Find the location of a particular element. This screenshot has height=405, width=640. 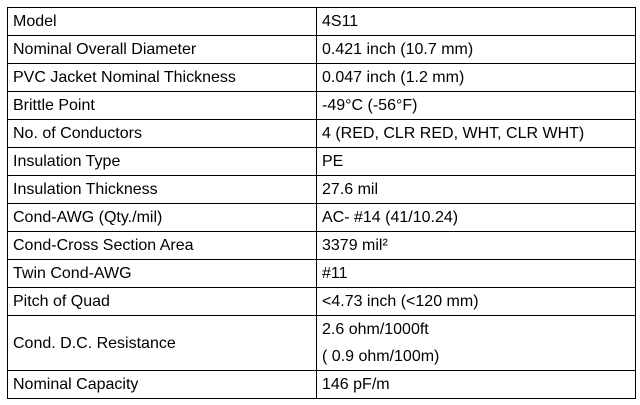

row-label: Insulation Type is located at coordinates (162, 161).